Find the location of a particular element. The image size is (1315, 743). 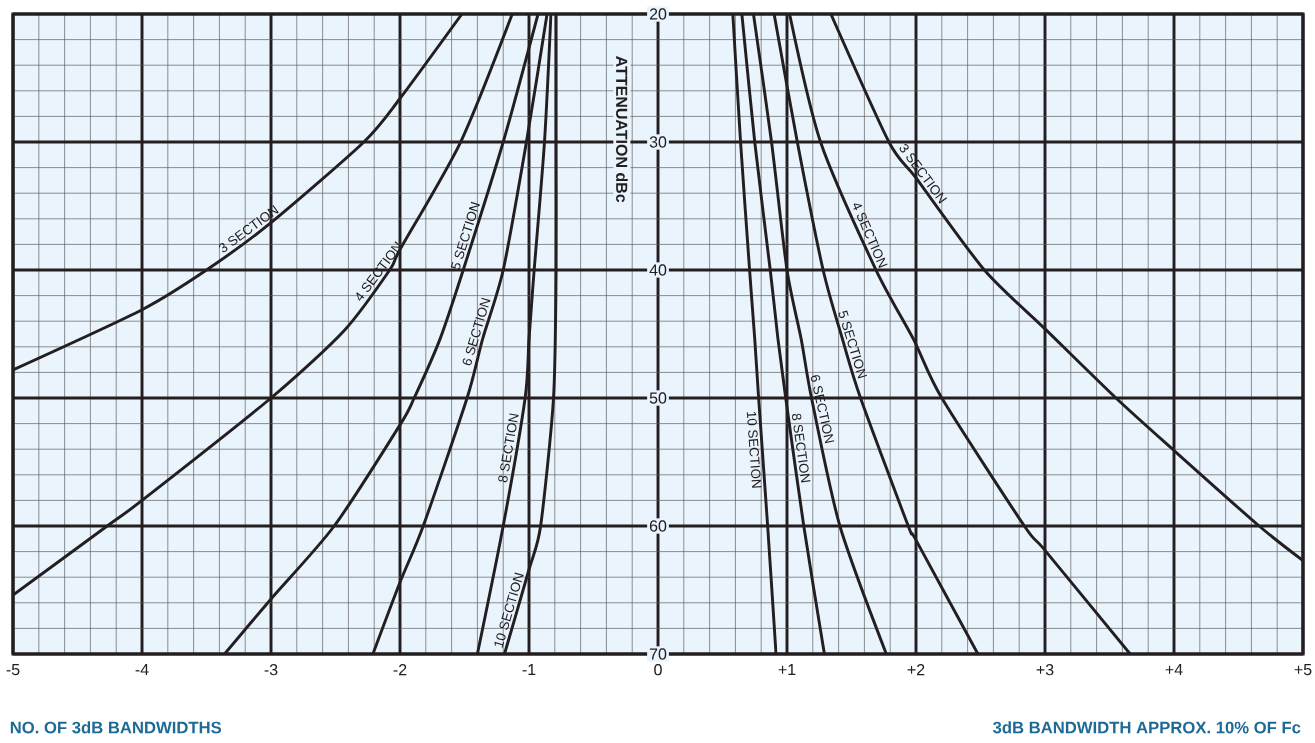

x-tick-label: 0 is located at coordinates (658, 670).